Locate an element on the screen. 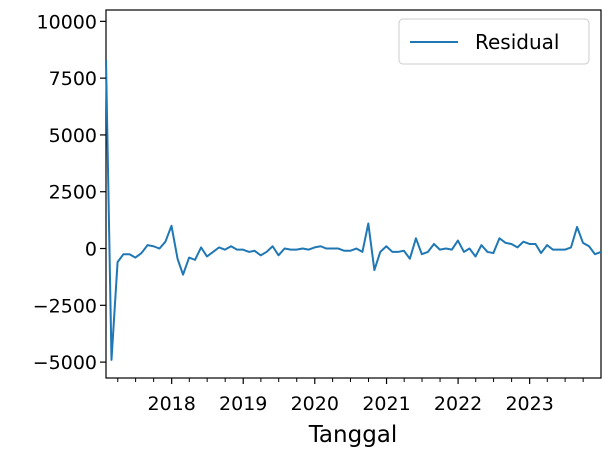 The width and height of the screenshot is (611, 458). y-tick-label: −5000 is located at coordinates (65, 363).